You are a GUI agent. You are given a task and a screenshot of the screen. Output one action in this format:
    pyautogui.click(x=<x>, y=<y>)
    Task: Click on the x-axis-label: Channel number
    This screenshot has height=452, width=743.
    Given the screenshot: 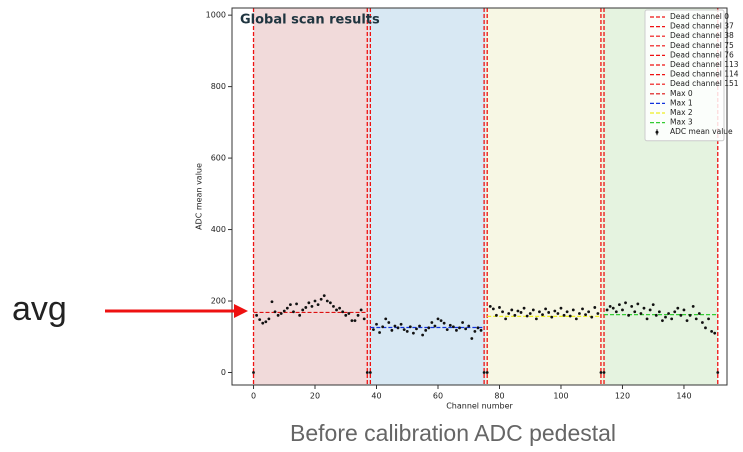 What is the action you would take?
    pyautogui.click(x=479, y=406)
    